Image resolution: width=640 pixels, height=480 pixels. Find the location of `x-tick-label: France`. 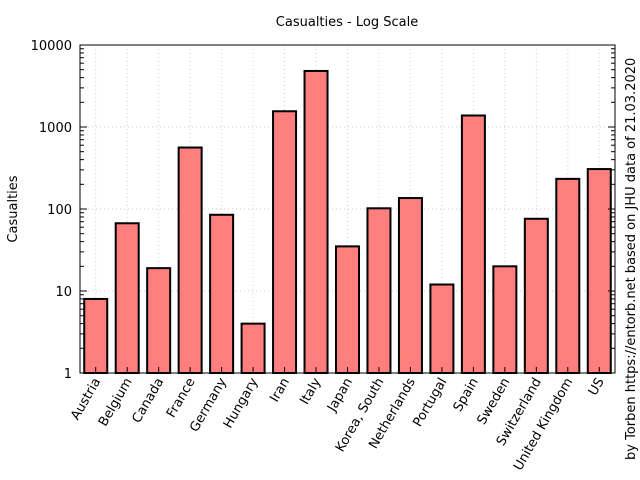

x-tick-label: France is located at coordinates (181, 398).